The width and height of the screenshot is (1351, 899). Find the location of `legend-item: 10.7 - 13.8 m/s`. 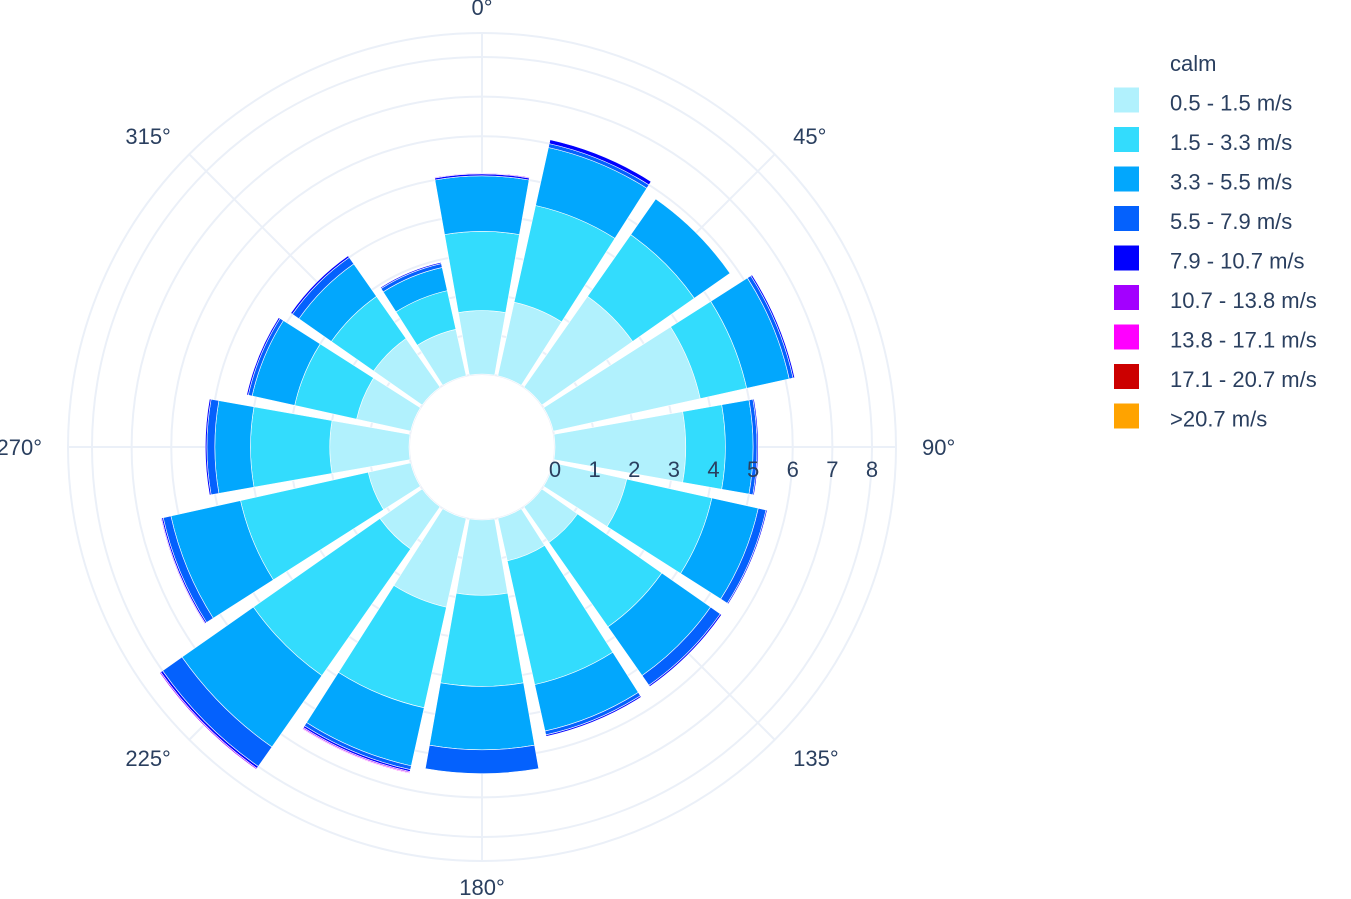

legend-item: 10.7 - 13.8 m/s is located at coordinates (1215, 299).